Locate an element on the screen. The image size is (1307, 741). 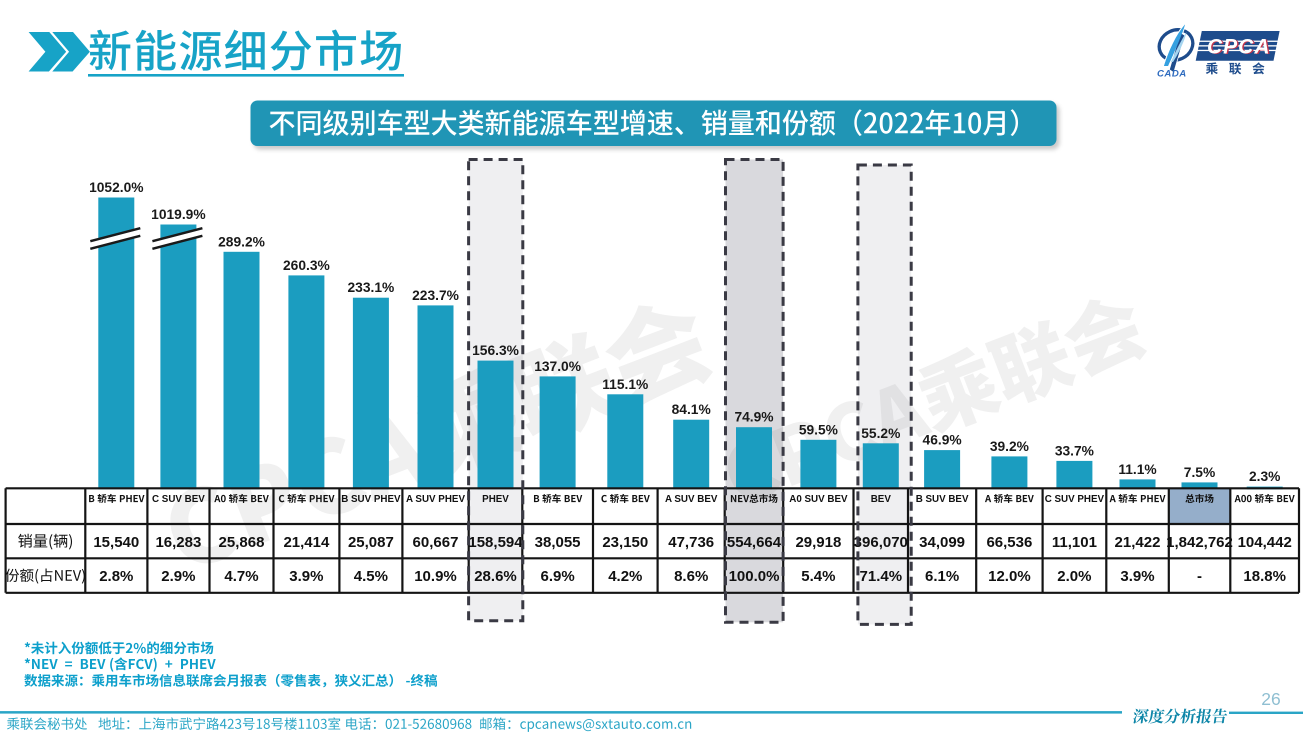
svg-text: 23,150 is located at coordinates (625, 542).